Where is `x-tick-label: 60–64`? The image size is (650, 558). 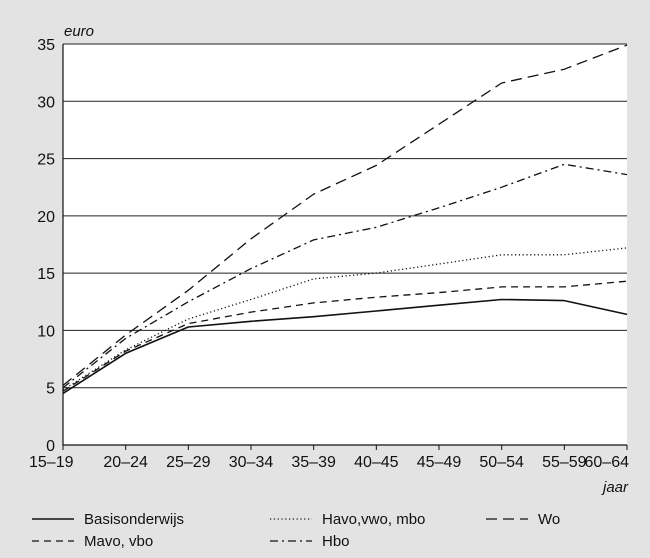
x-tick-label: 60–64 is located at coordinates (607, 462).